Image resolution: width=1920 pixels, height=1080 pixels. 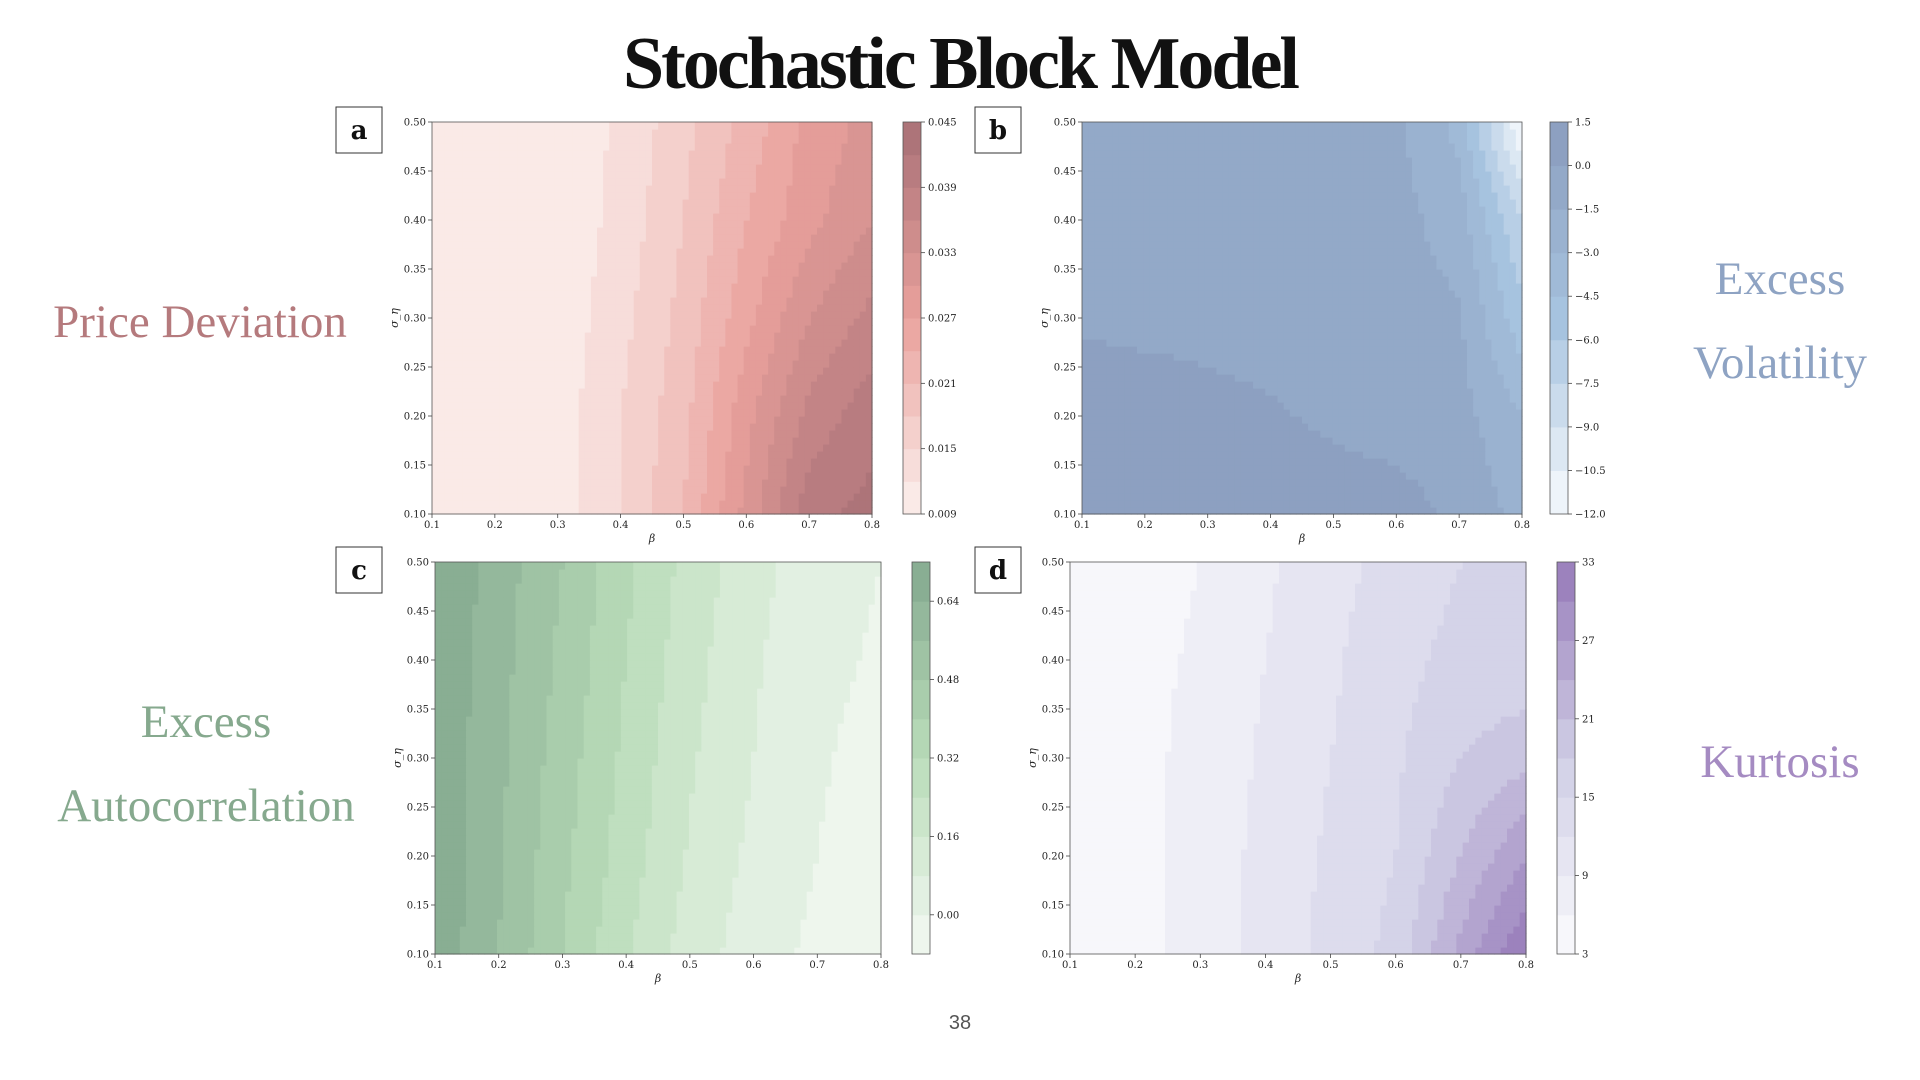 What do you see at coordinates (1780, 762) in the screenshot?
I see `side-label-line: Kurtosis` at bounding box center [1780, 762].